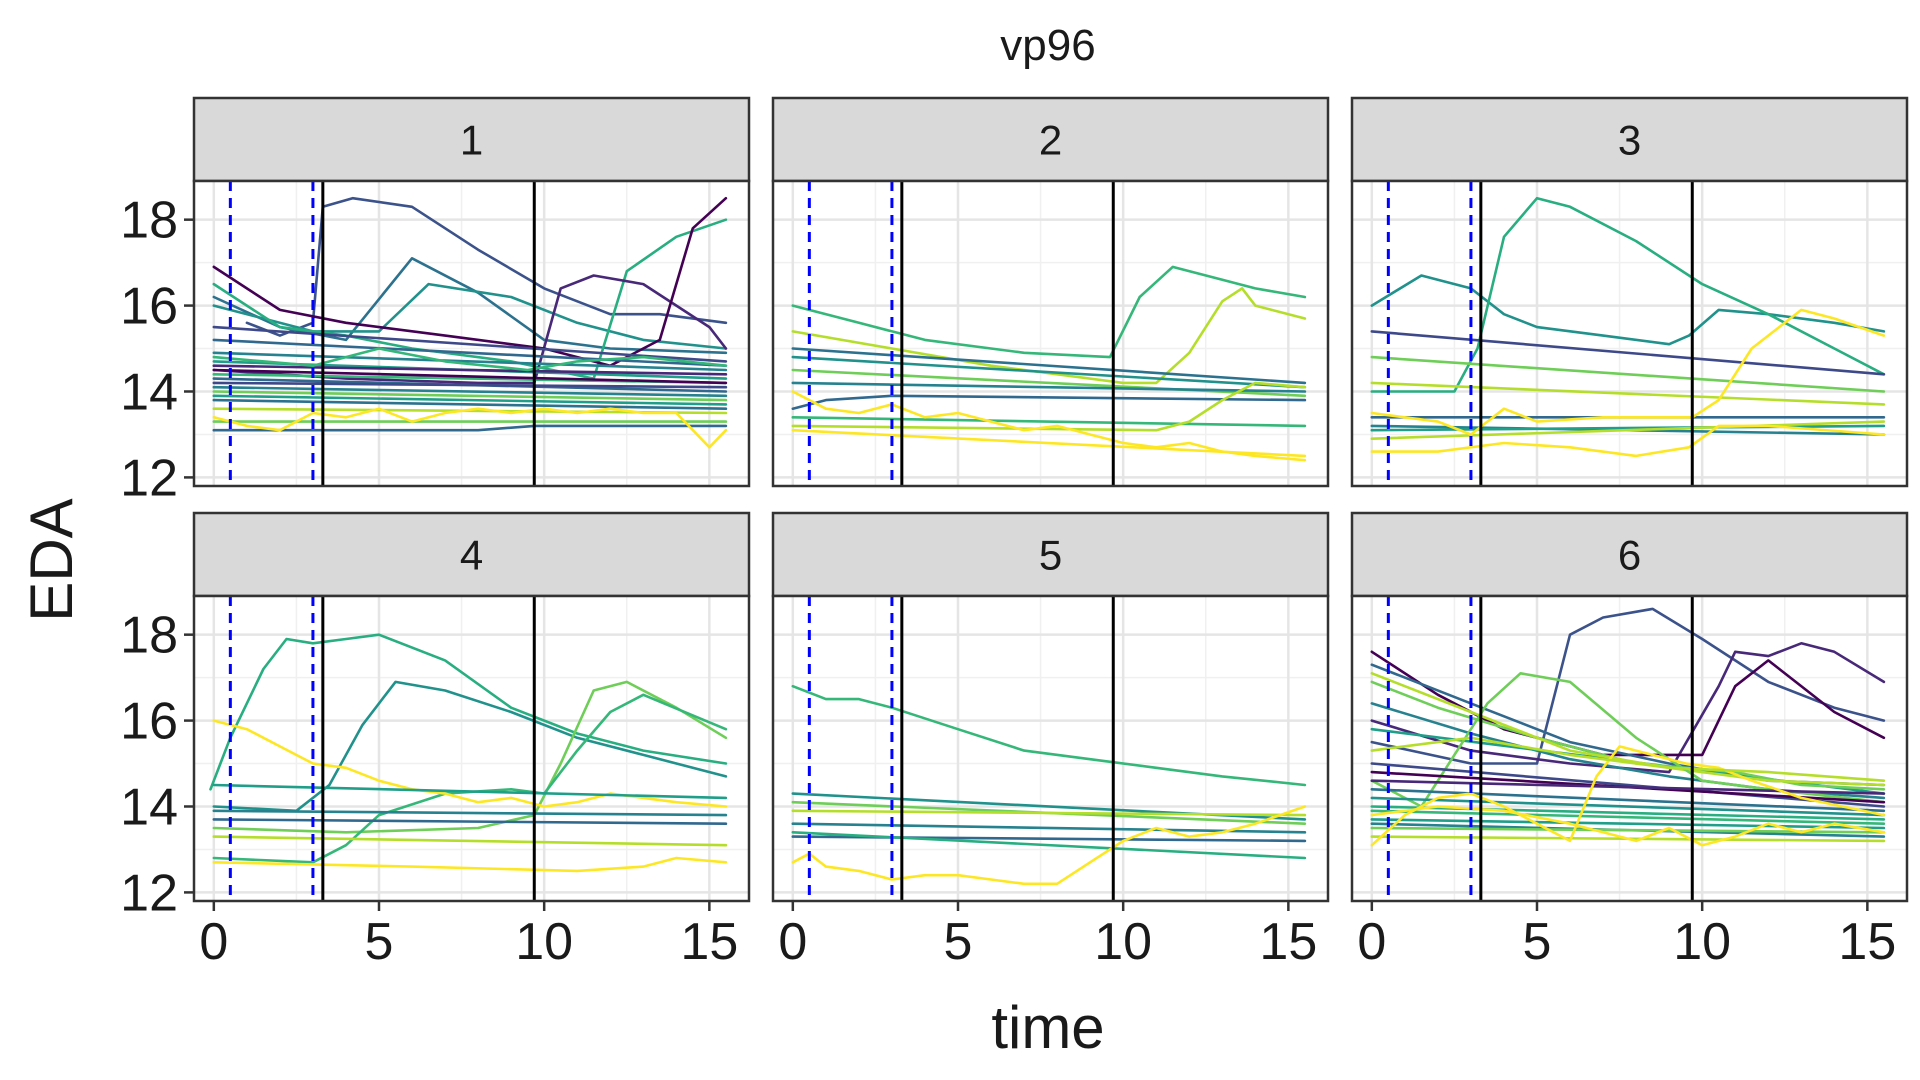  I want to click on facet-panel-3: 3, so click(1629, 292).